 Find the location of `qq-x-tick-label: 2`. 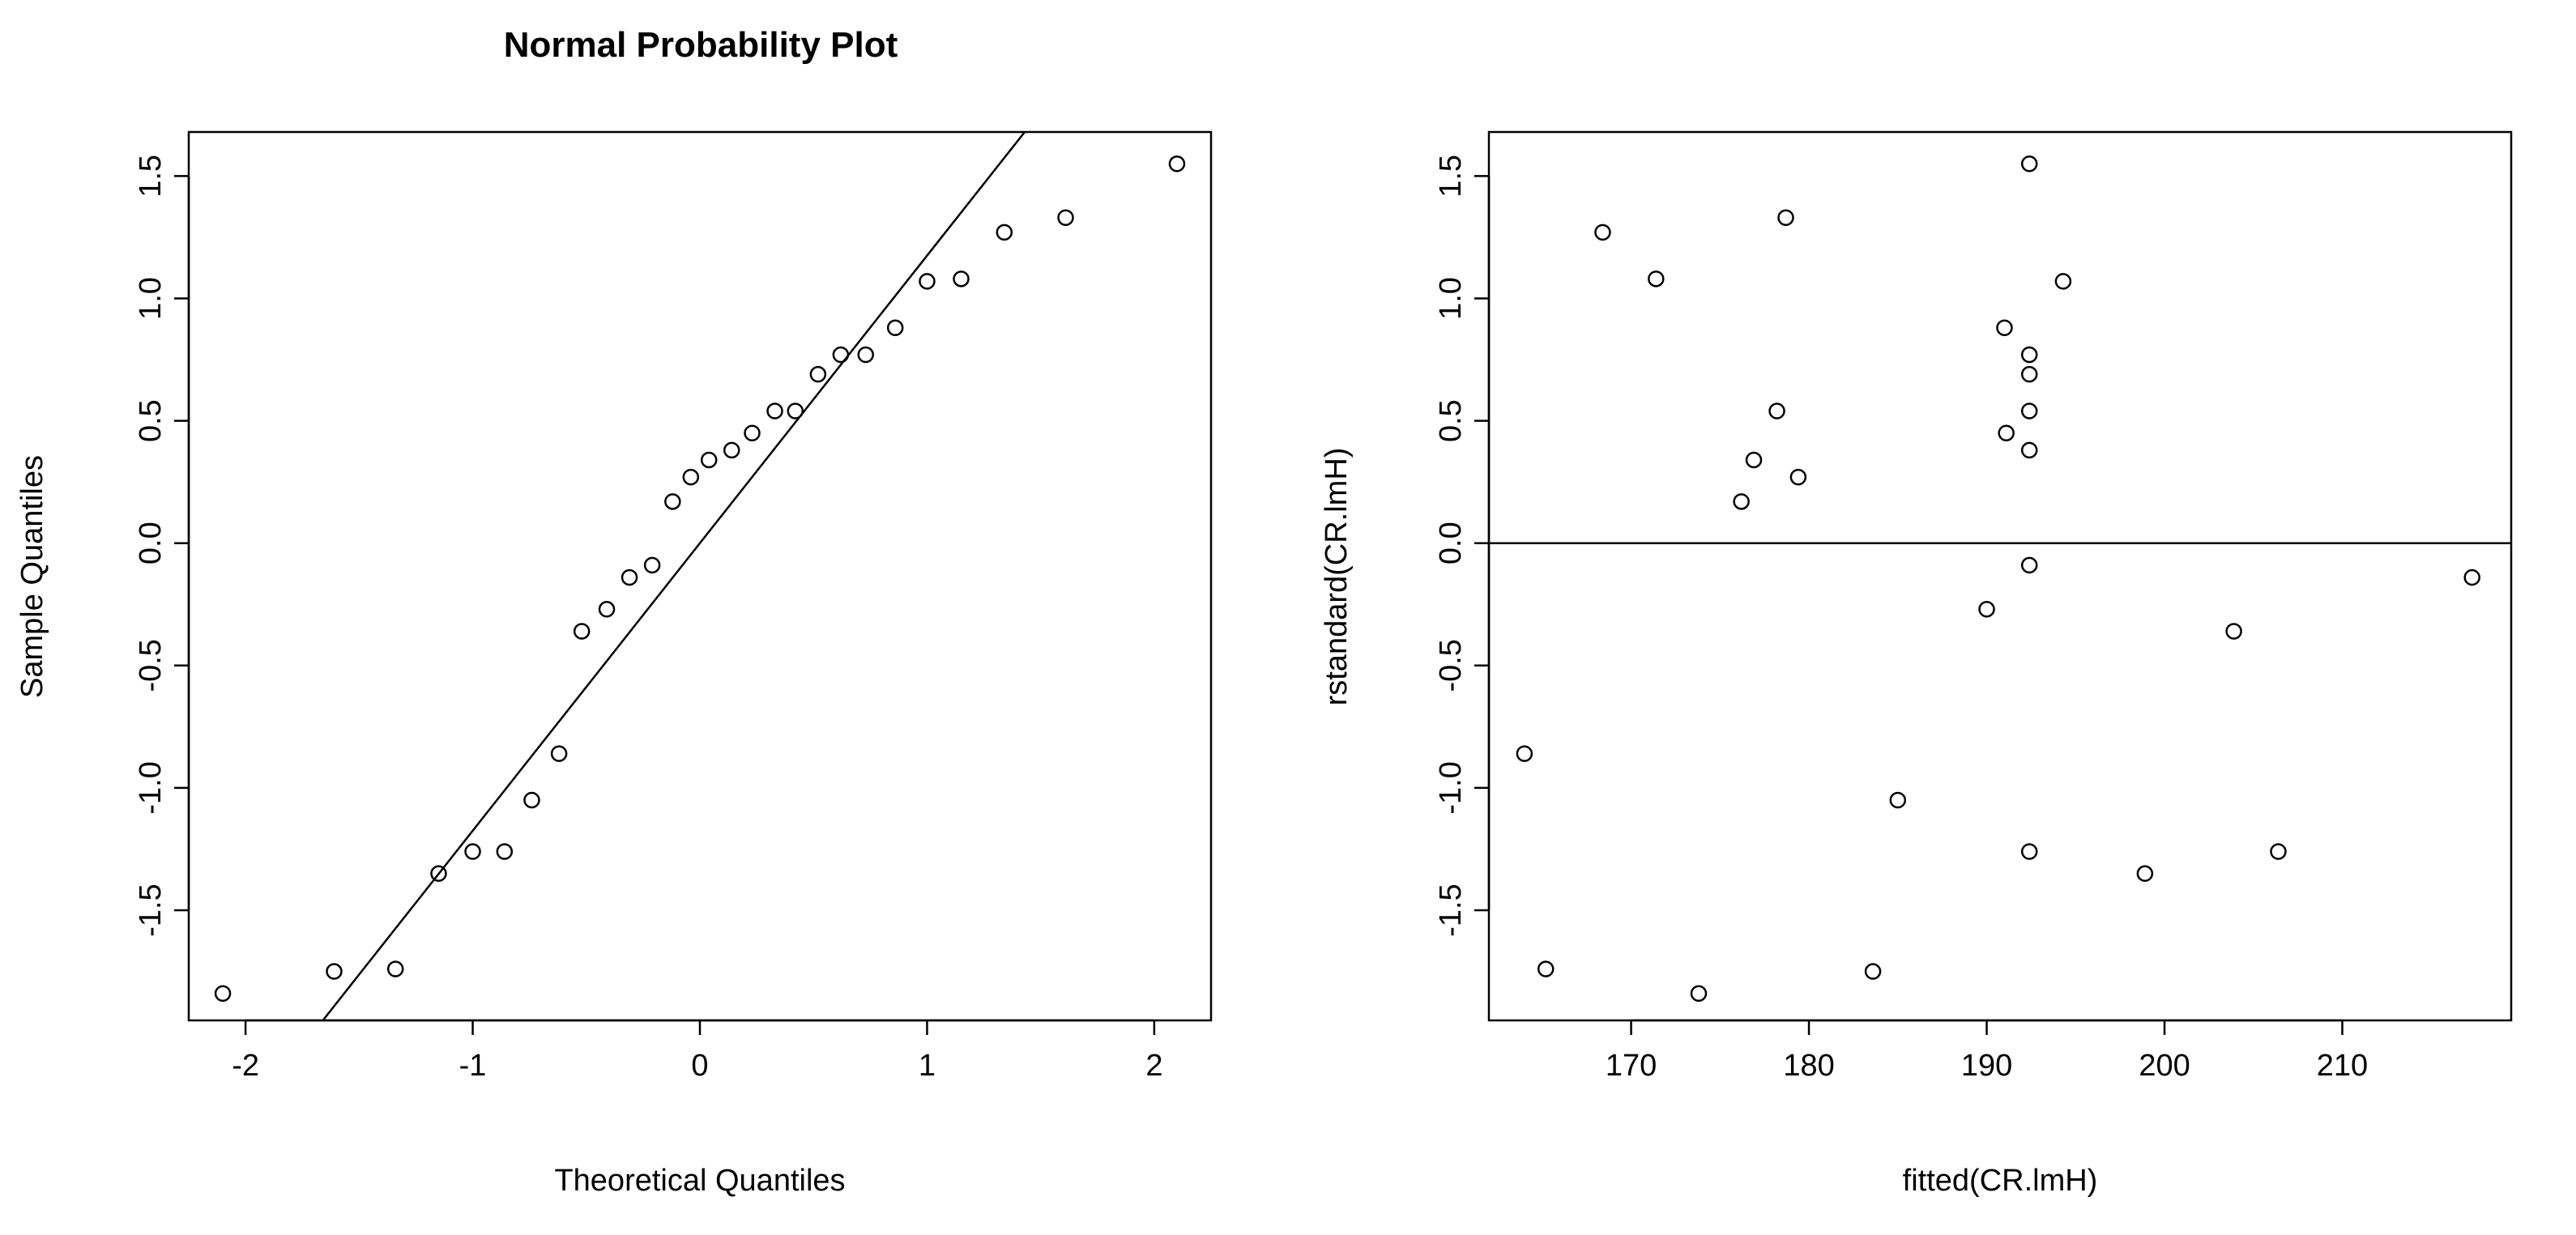

qq-x-tick-label: 2 is located at coordinates (1153, 1066).